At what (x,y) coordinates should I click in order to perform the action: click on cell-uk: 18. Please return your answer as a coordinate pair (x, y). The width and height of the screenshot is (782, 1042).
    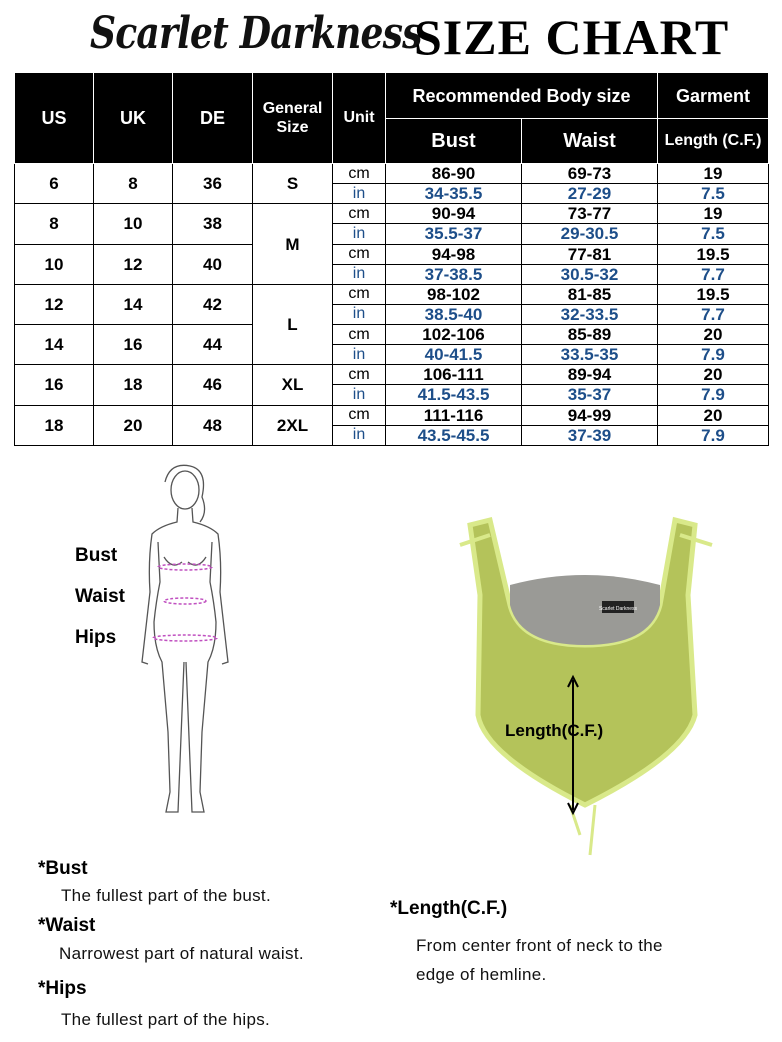
    Looking at the image, I should click on (133, 385).